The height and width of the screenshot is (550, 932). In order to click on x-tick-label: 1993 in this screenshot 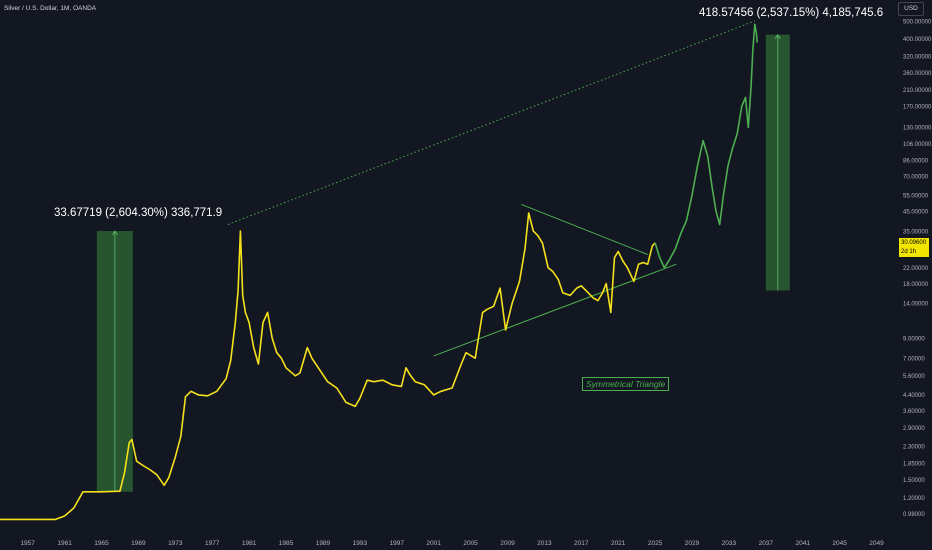, I will do `click(360, 543)`.